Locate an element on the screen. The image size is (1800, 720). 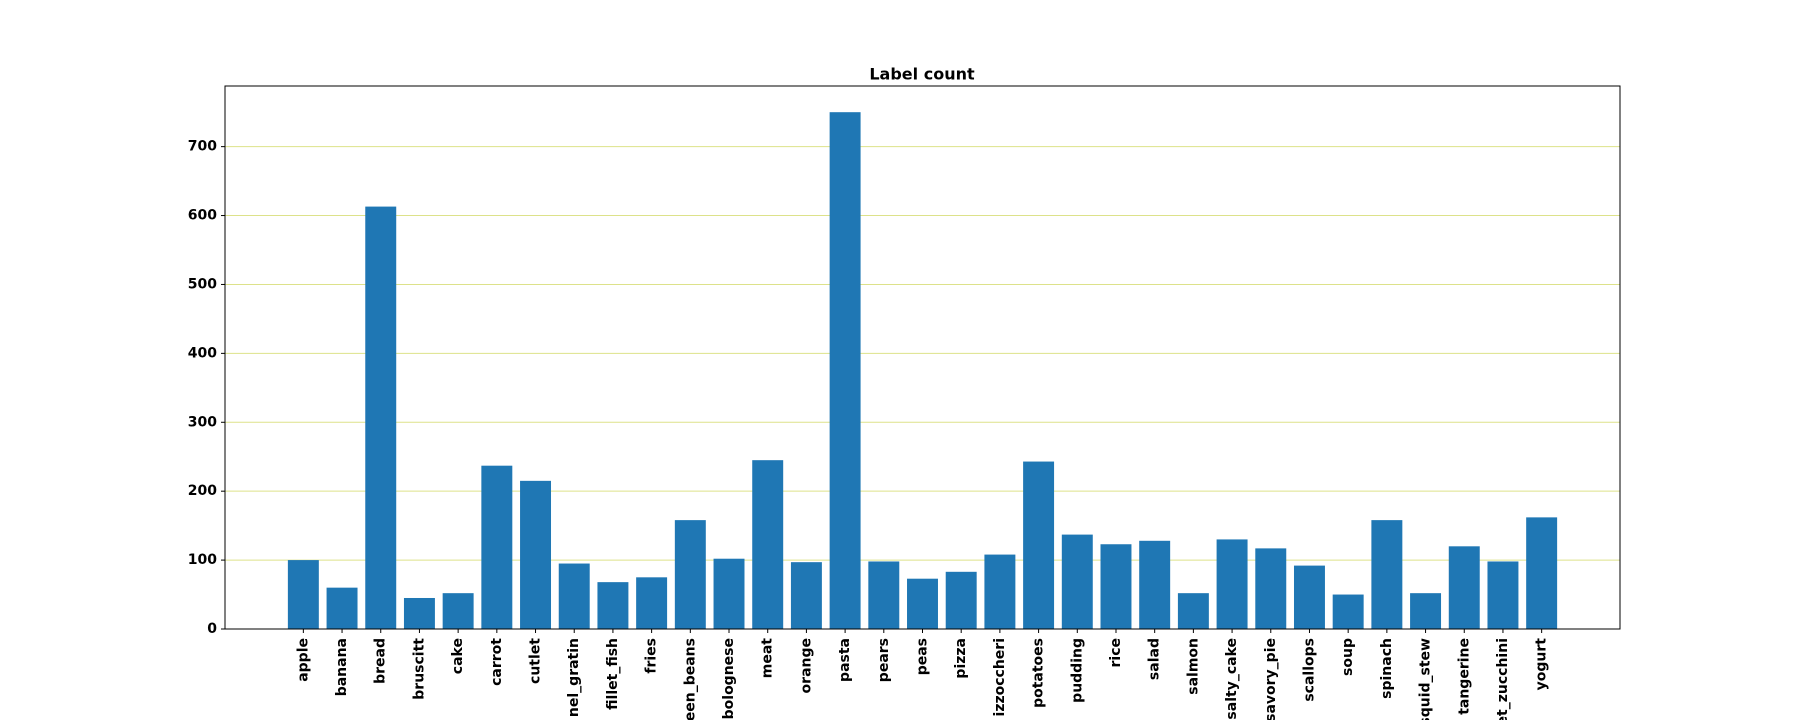
y-tick-label: 300 is located at coordinates (202, 422).